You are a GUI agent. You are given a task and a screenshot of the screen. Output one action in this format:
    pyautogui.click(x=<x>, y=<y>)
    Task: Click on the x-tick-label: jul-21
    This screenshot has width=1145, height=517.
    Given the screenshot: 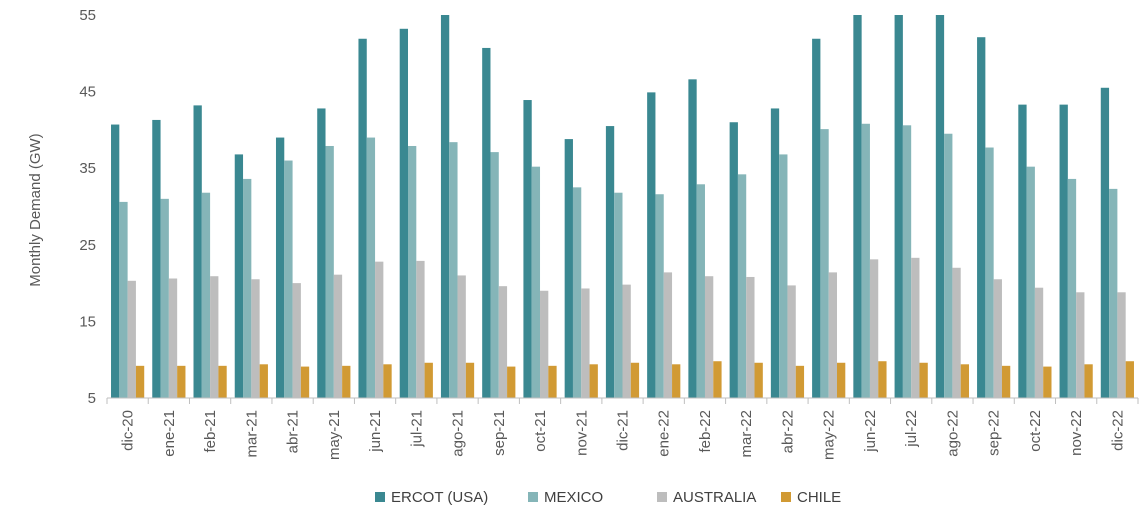 What is the action you would take?
    pyautogui.click(x=416, y=429)
    